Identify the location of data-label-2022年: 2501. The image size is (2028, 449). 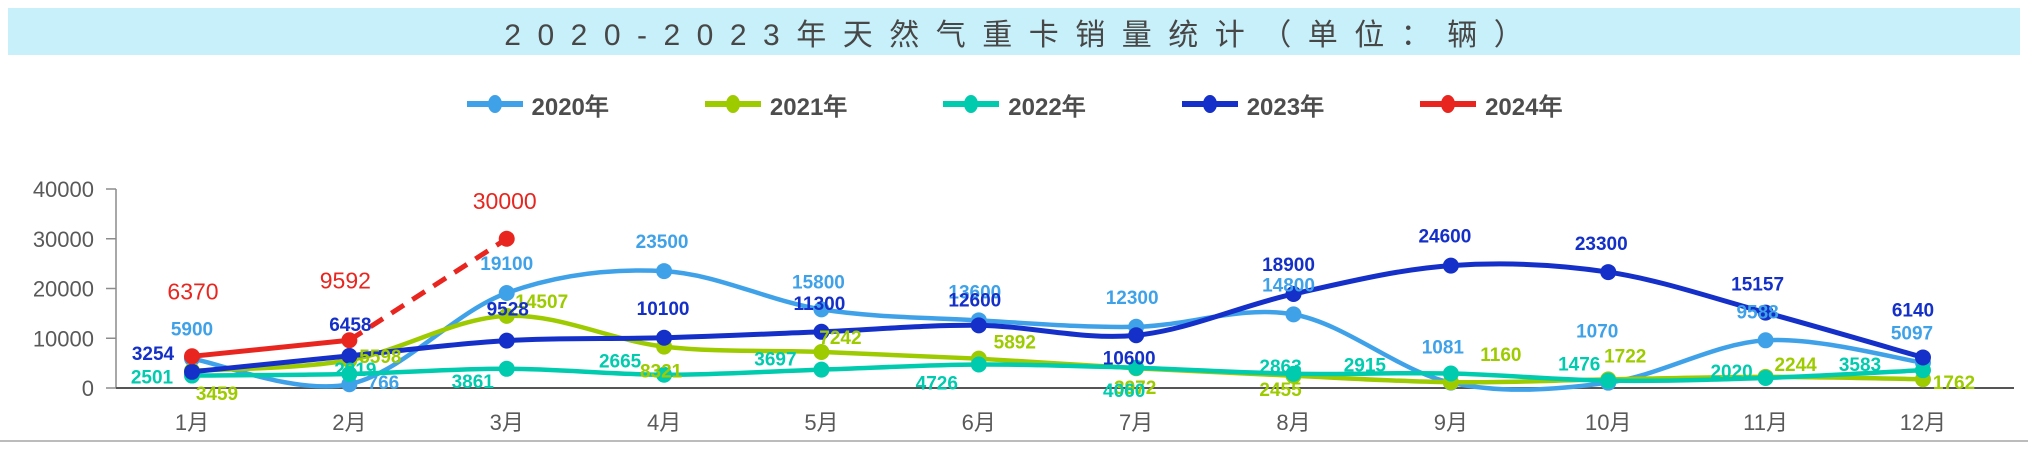
(152, 378).